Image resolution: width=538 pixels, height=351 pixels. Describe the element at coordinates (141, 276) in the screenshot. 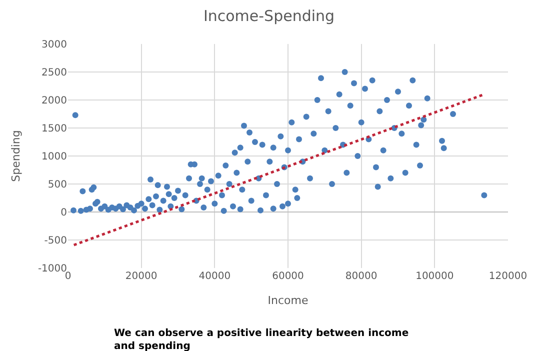

I see `x-tick-label: 20000` at that location.